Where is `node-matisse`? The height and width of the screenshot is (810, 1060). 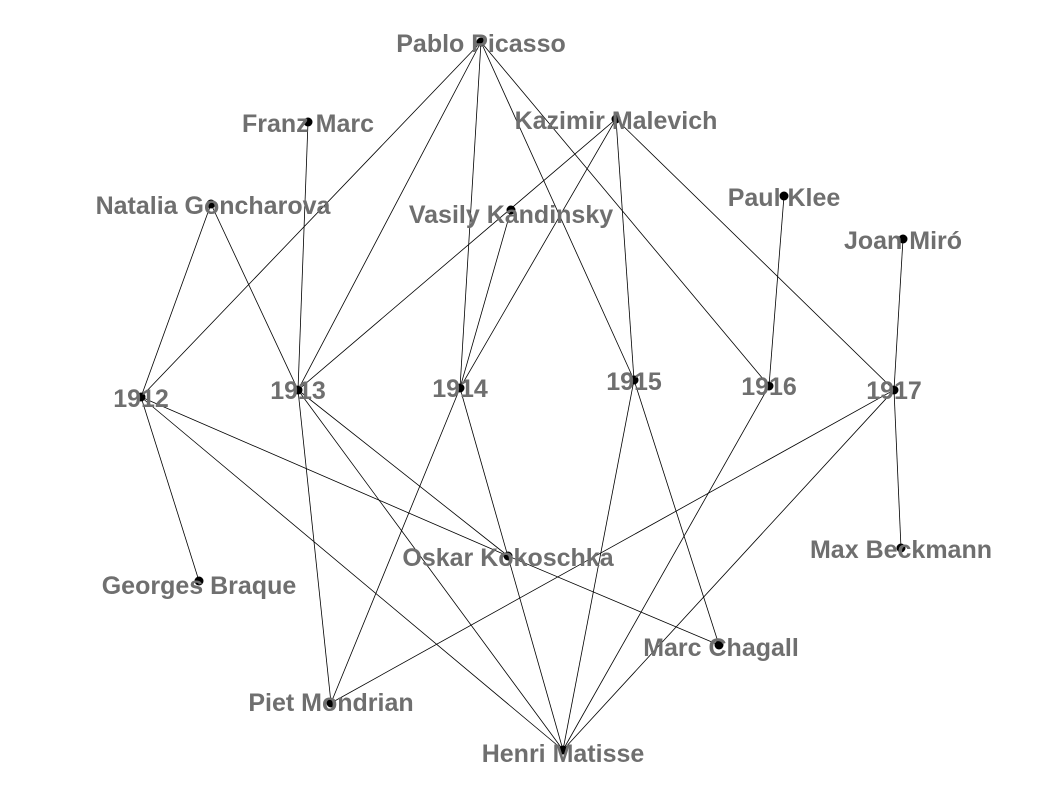
node-matisse is located at coordinates (563, 750).